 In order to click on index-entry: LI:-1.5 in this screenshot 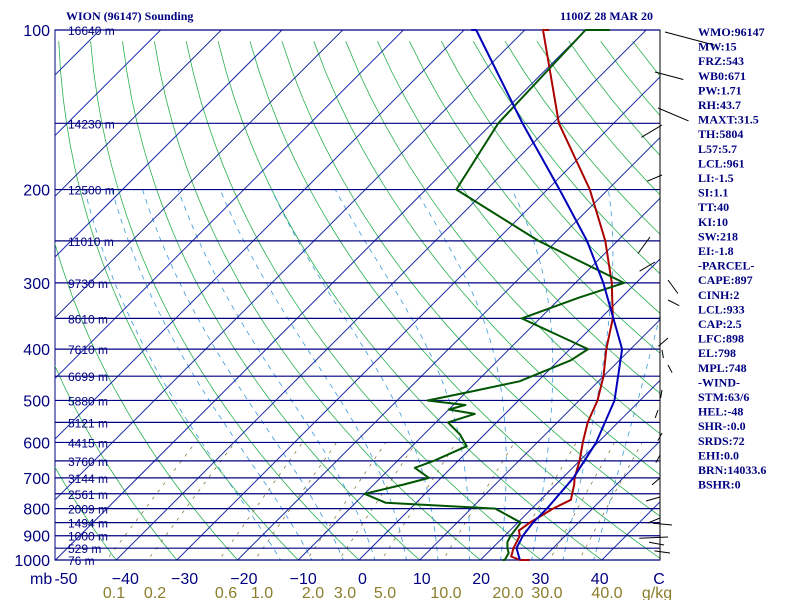, I will do `click(716, 178)`.